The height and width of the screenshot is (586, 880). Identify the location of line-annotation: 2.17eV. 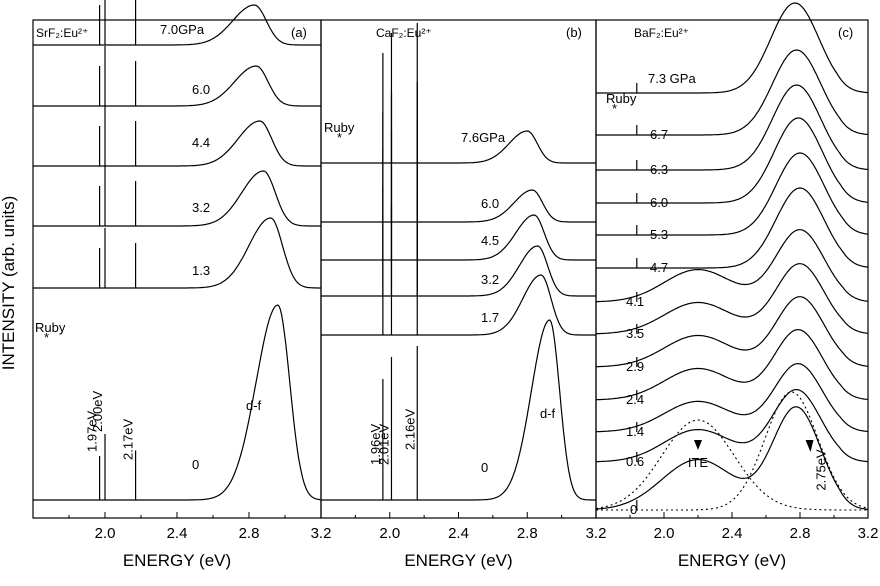
(128, 439).